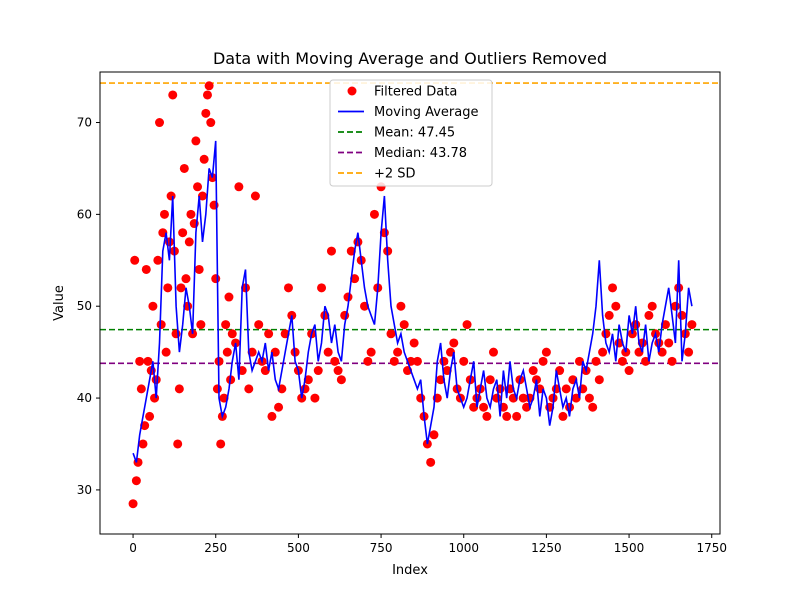 This screenshot has height=600, width=800. Describe the element at coordinates (59, 303) in the screenshot. I see `y-axis-label: Value` at that location.